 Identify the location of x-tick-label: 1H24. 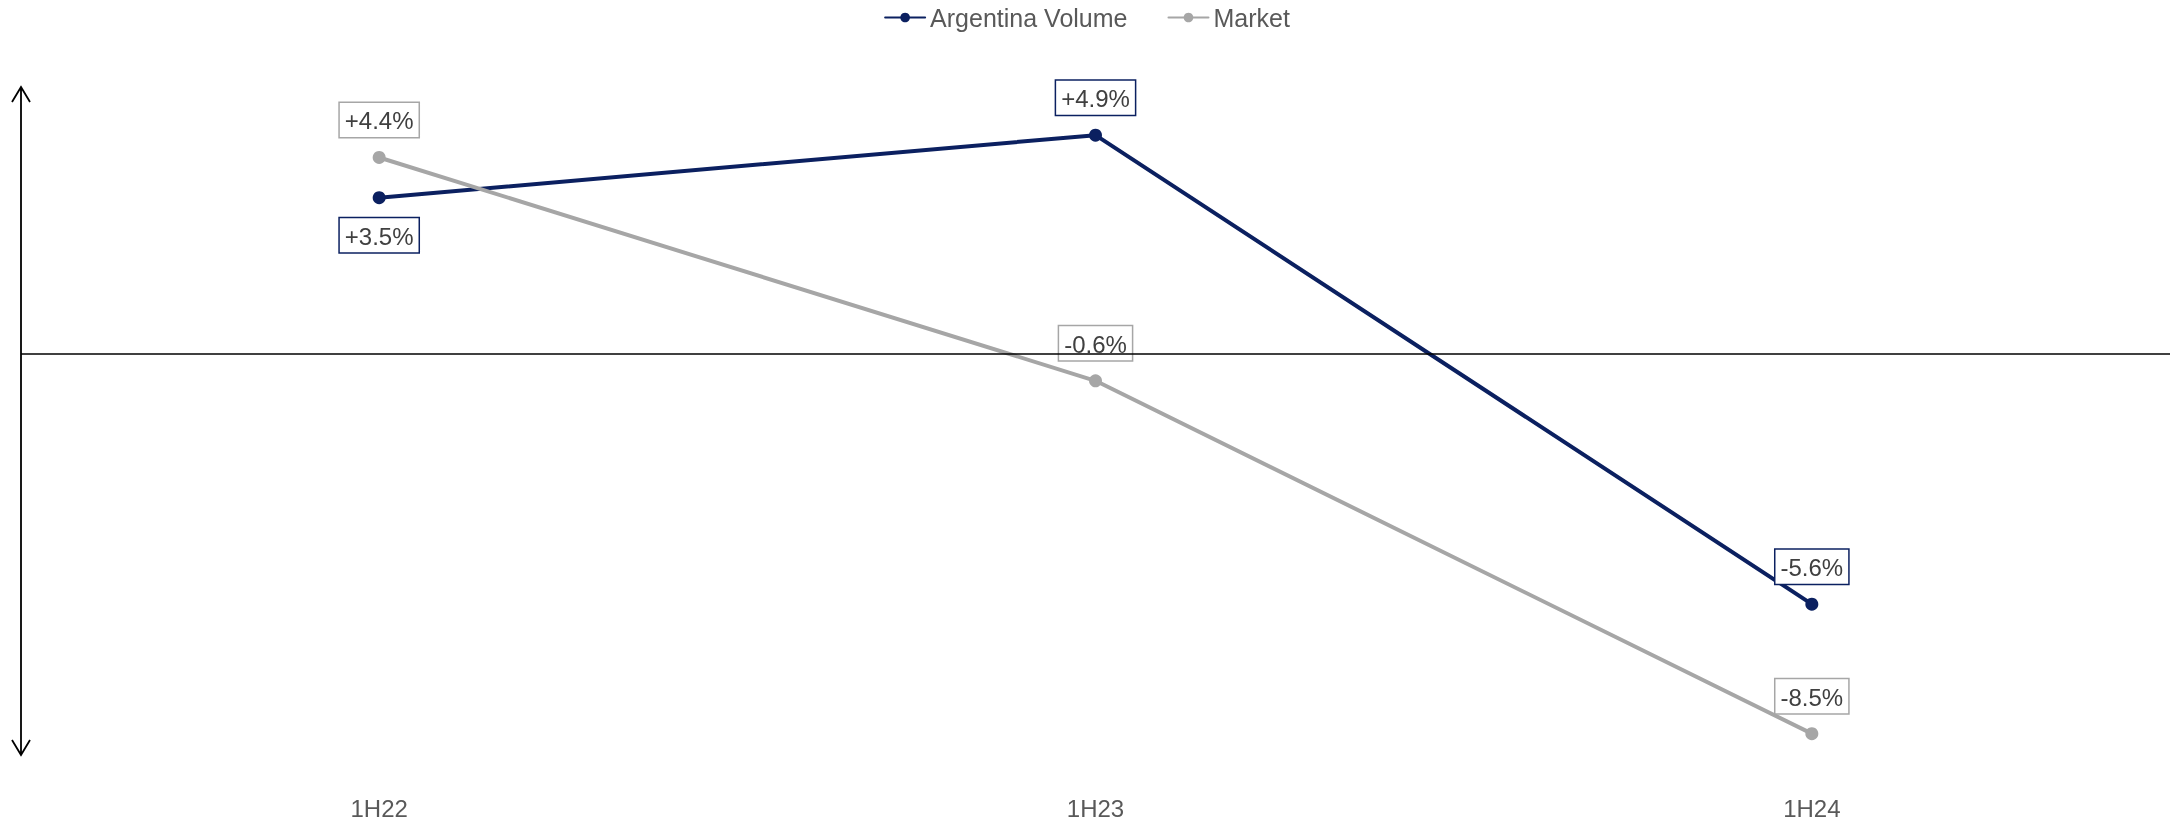
(1812, 807).